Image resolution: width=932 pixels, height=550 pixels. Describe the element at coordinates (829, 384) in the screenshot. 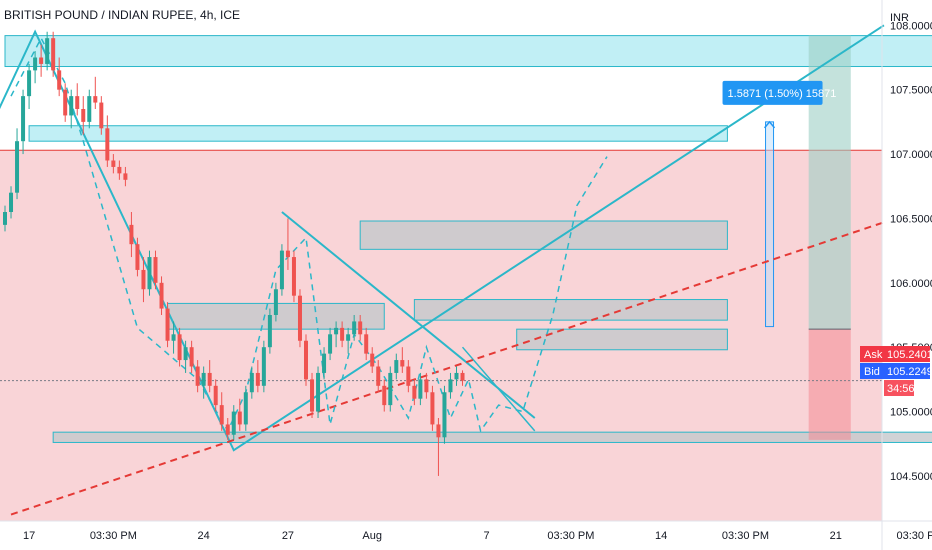

I see `position-stop-area` at that location.